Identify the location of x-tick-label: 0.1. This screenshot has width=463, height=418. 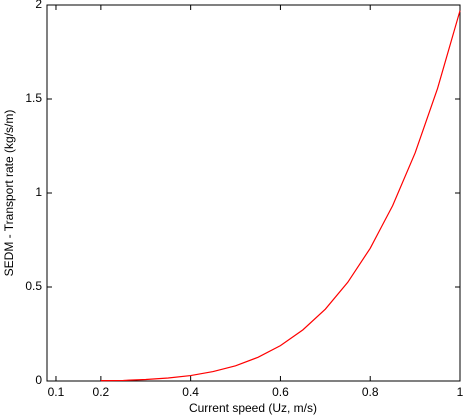
(56, 392).